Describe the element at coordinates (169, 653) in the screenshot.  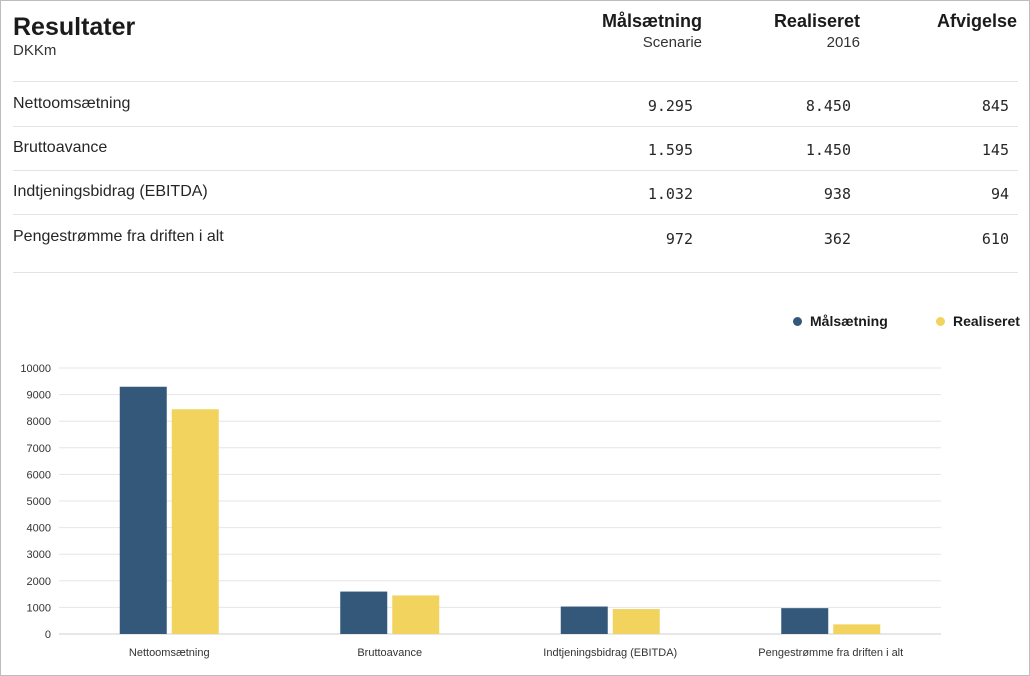
I see `x-tick-label: Nettoomsætning` at that location.